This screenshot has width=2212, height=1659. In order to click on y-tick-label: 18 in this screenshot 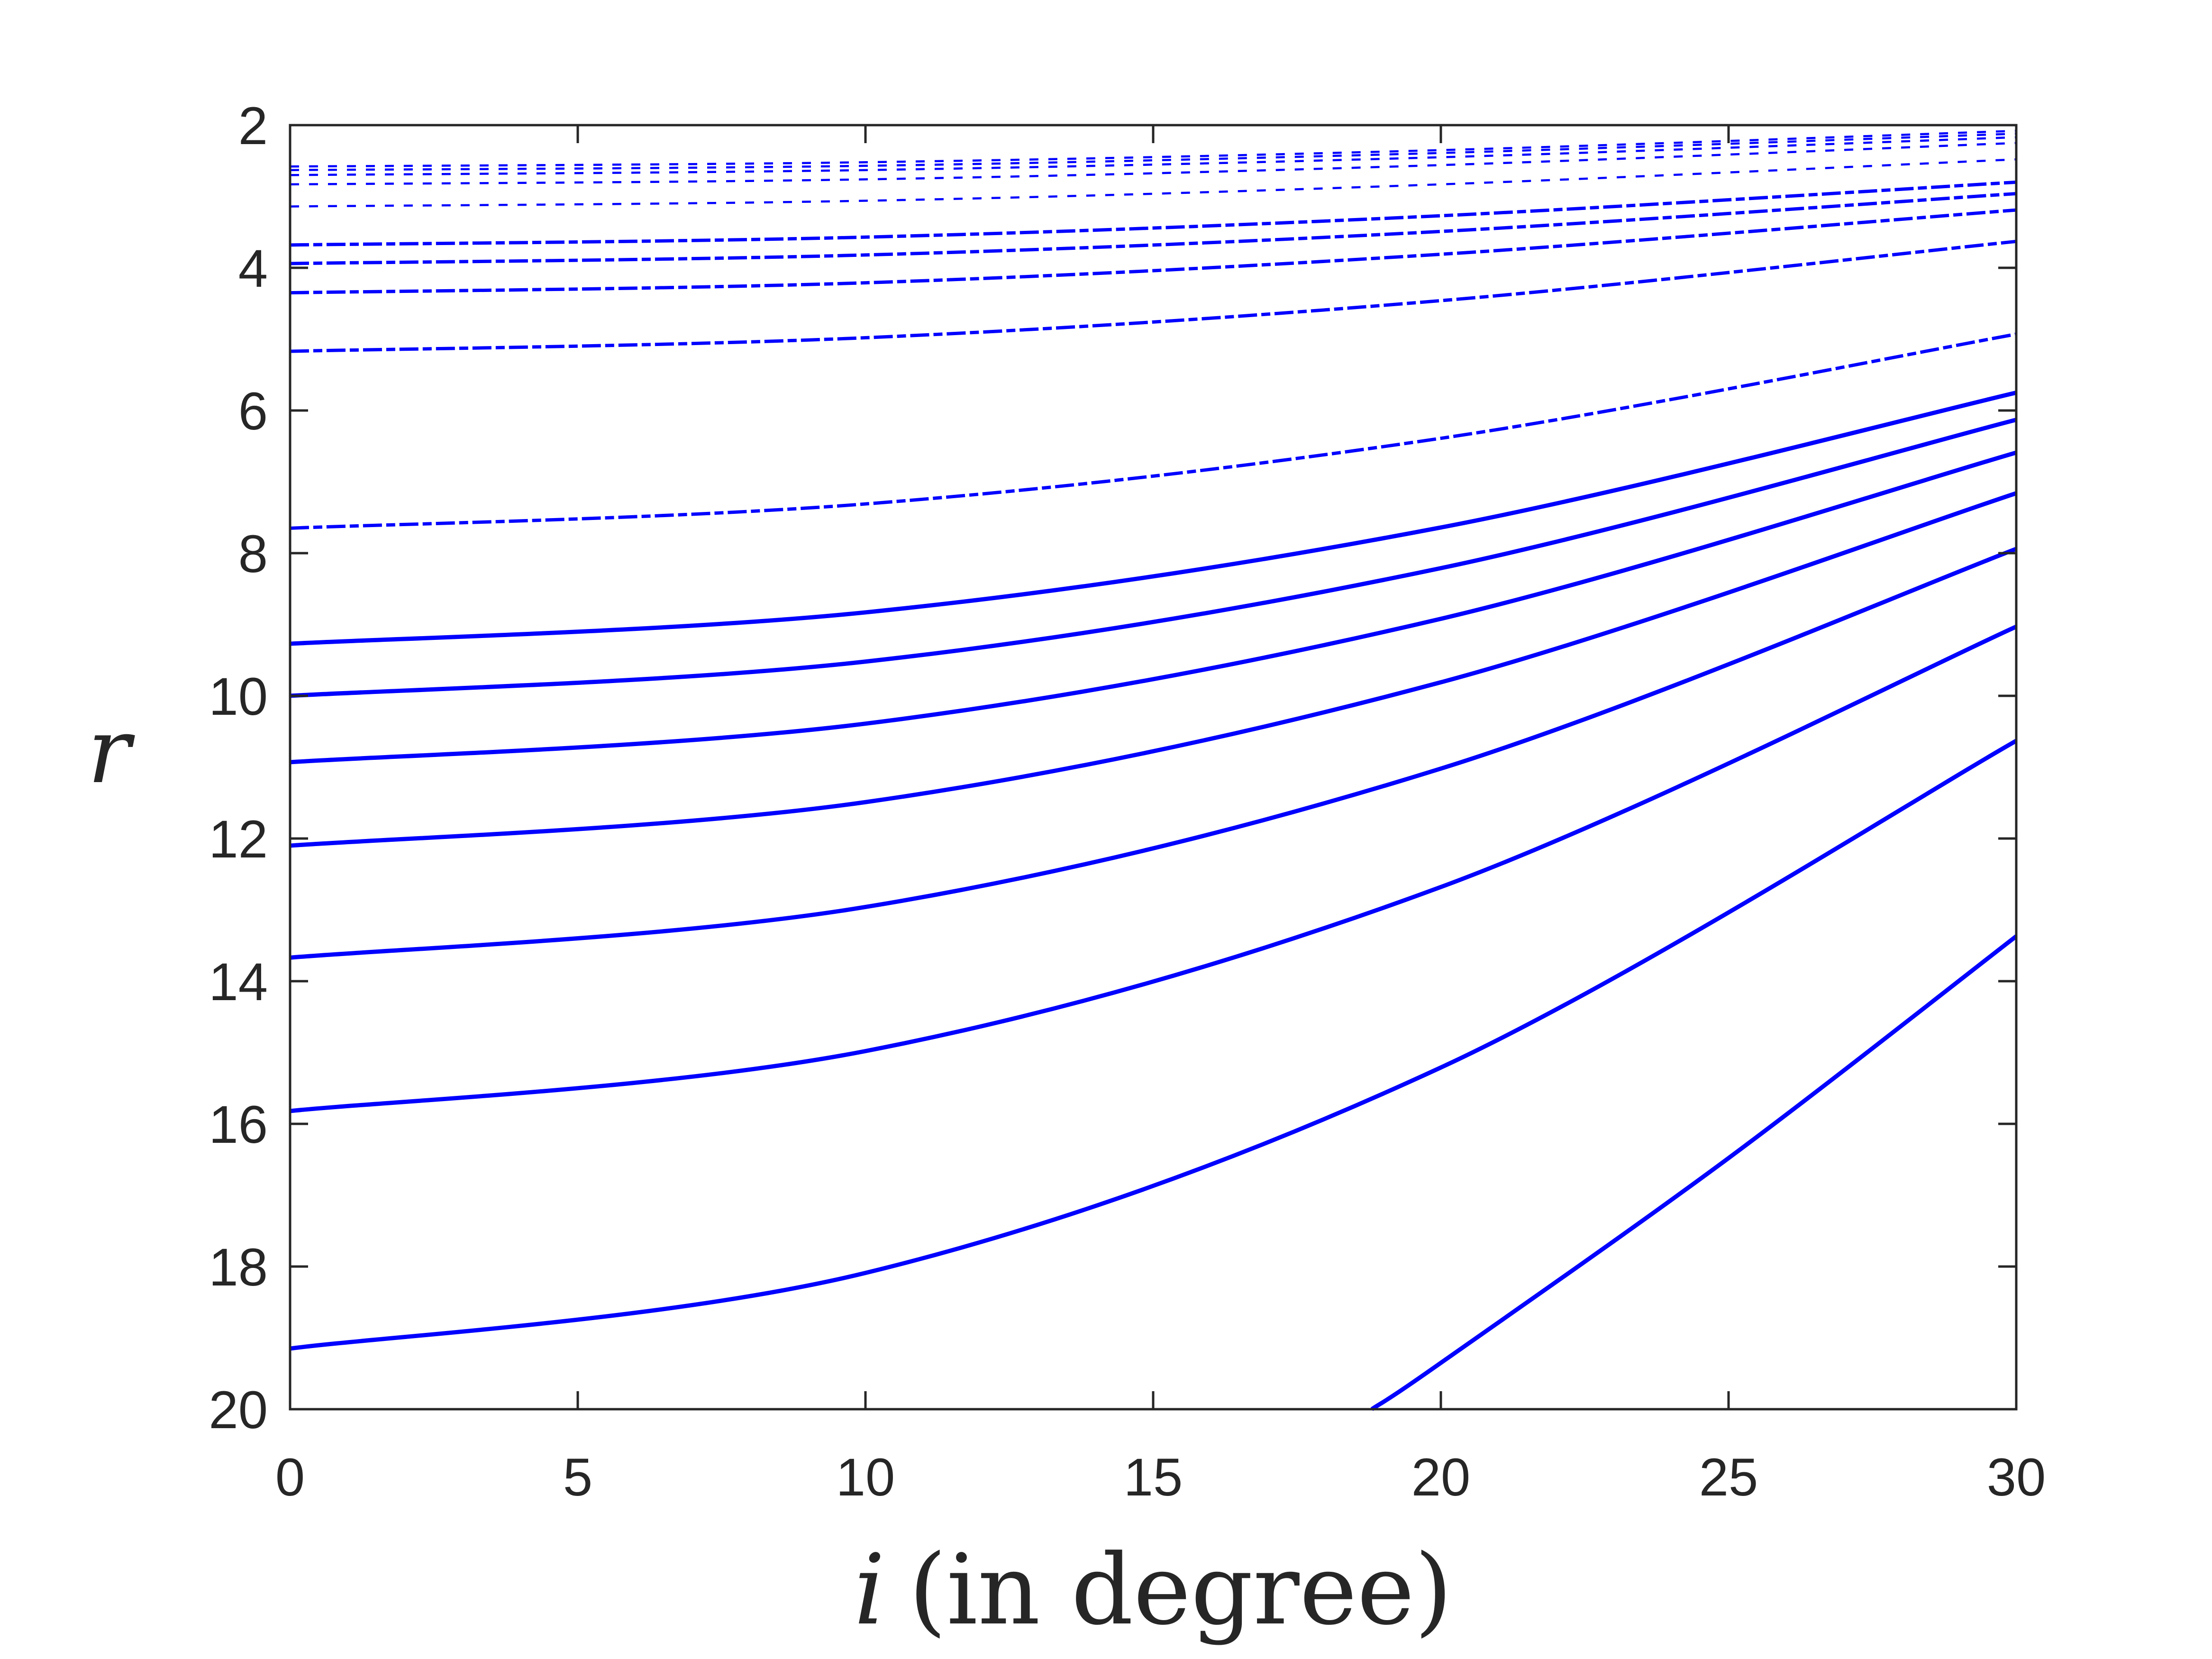, I will do `click(238, 1267)`.